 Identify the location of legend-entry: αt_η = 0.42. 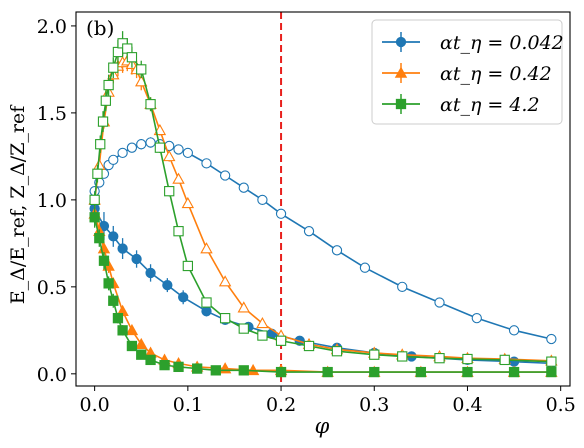
(467, 74).